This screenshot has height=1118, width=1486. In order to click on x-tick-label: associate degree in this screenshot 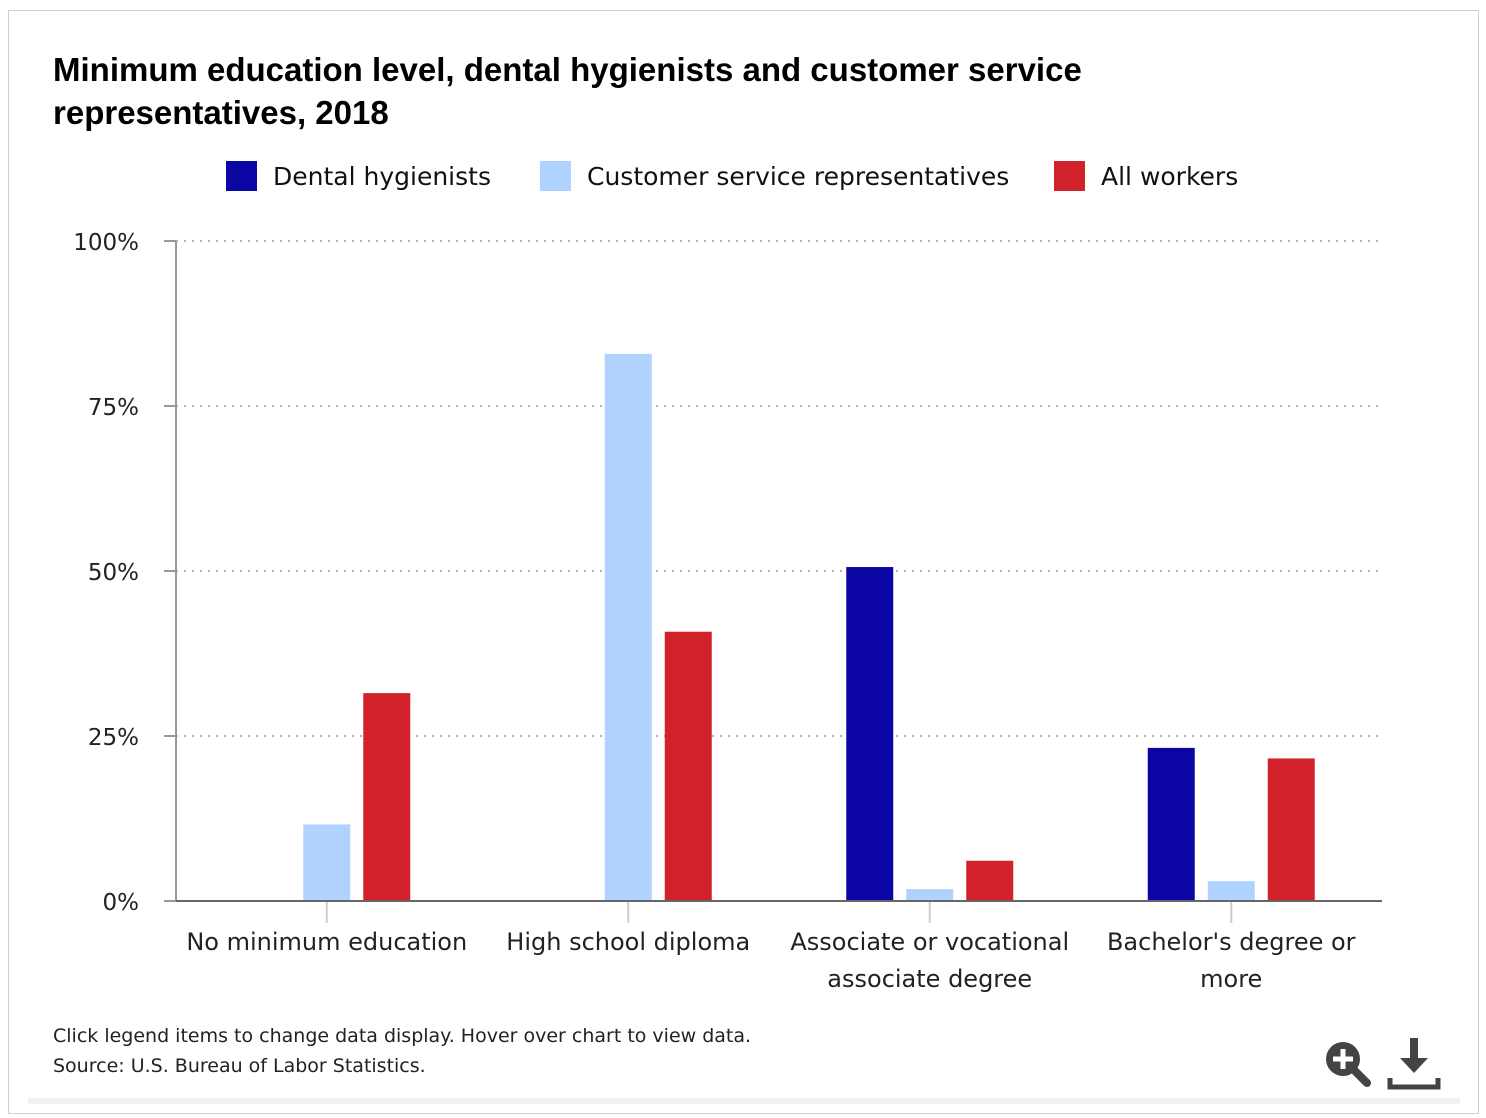, I will do `click(929, 979)`.